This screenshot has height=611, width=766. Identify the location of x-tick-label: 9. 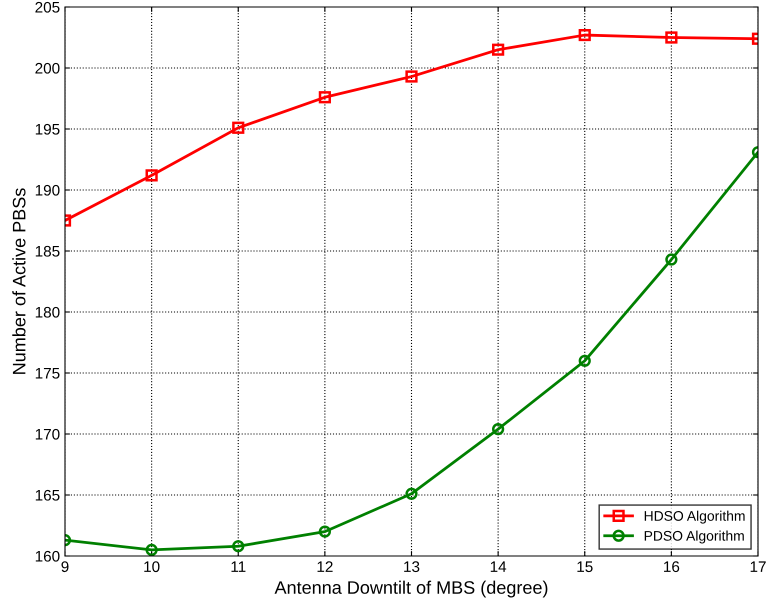
(65, 566).